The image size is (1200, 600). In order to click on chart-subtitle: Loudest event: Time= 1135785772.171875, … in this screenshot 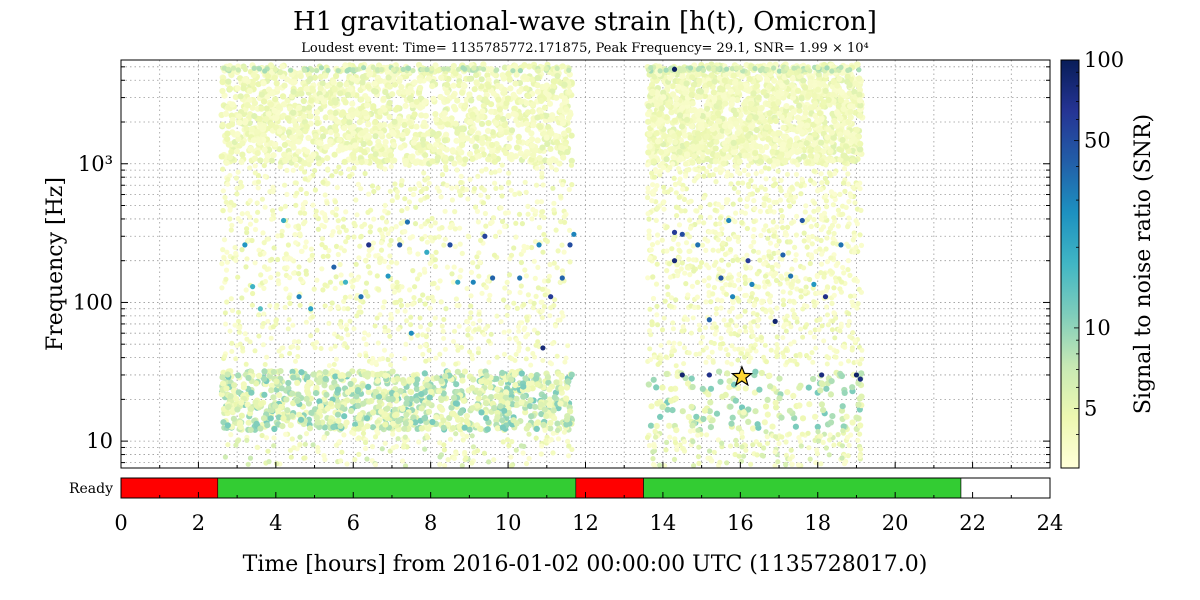, I will do `click(584, 48)`.